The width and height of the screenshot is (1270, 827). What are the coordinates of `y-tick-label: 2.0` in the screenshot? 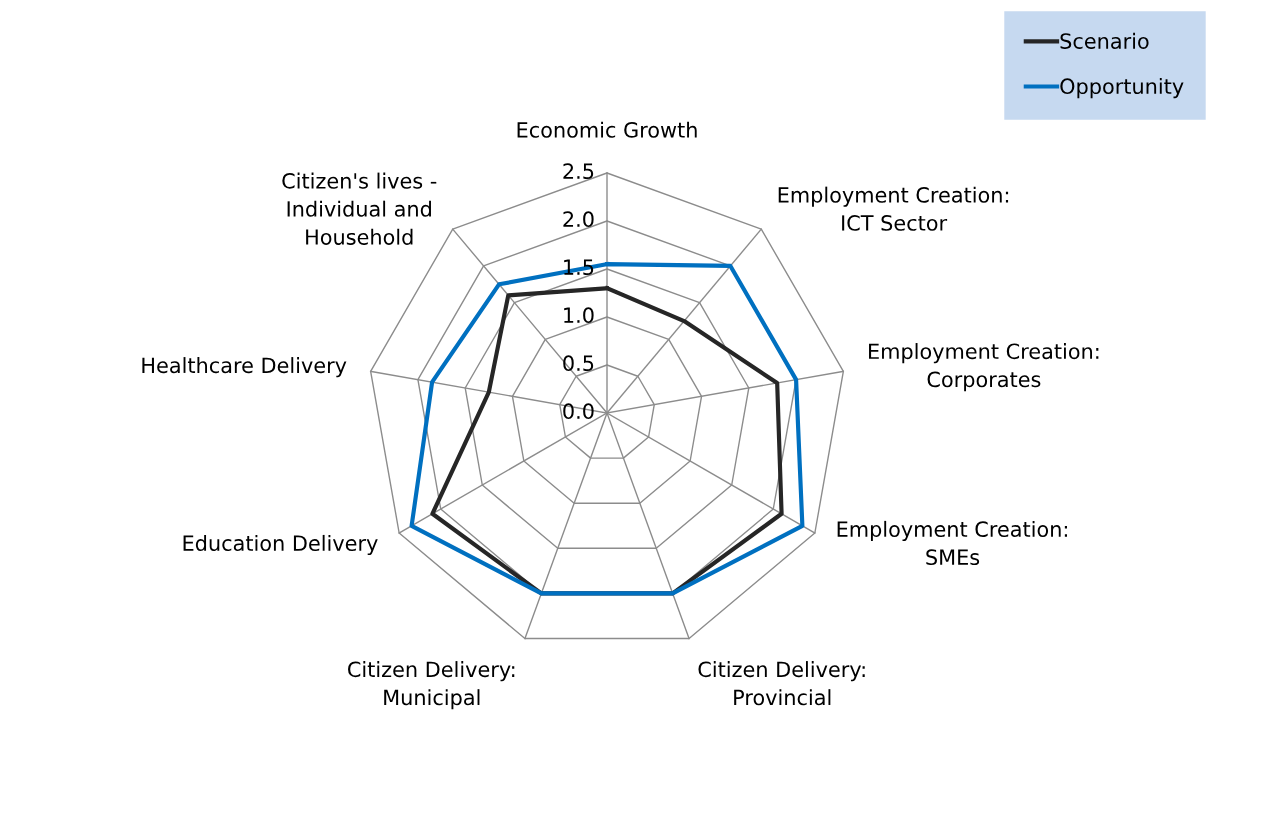 It's located at (578, 219).